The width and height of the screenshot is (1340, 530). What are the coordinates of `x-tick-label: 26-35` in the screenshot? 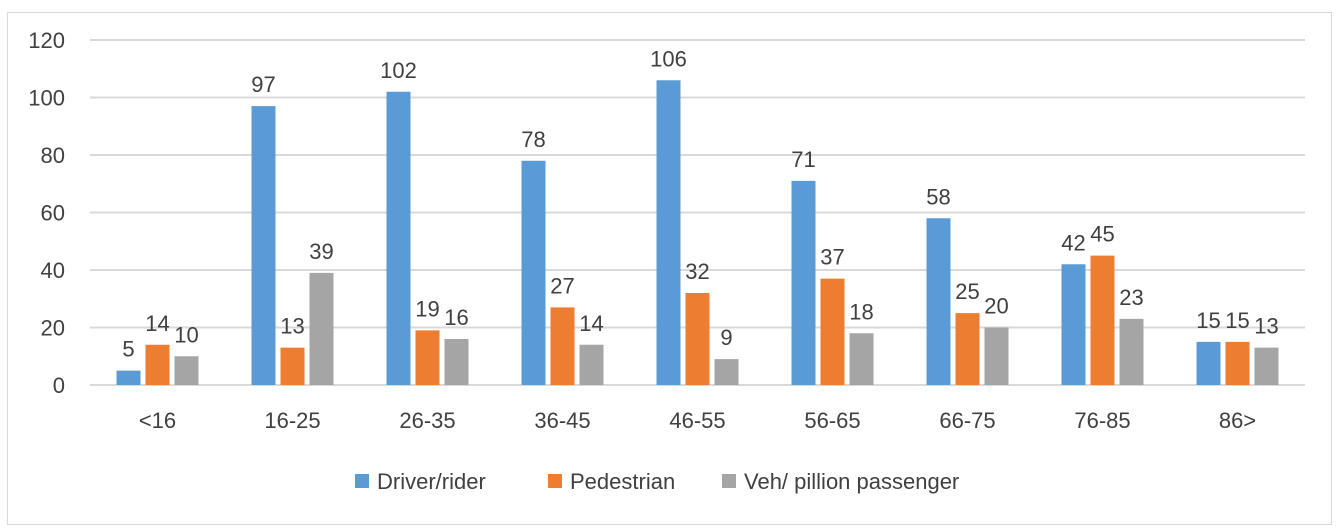 It's located at (427, 420).